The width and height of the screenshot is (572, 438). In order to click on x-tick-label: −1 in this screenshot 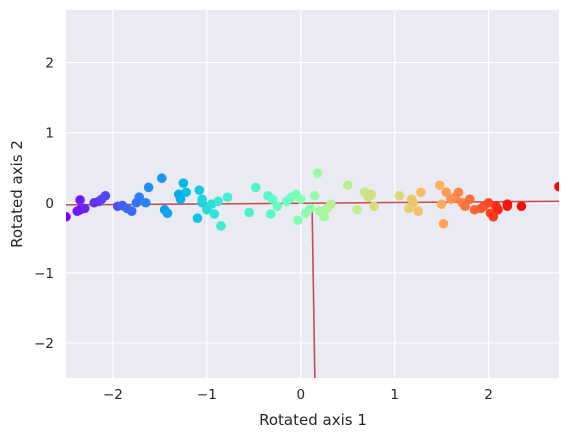, I will do `click(207, 395)`.